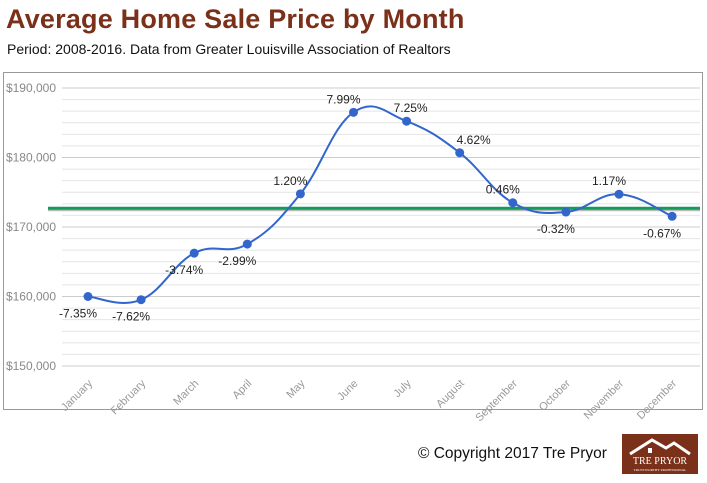 The width and height of the screenshot is (707, 483). Describe the element at coordinates (237, 261) in the screenshot. I see `data-label: -2.99%` at that location.